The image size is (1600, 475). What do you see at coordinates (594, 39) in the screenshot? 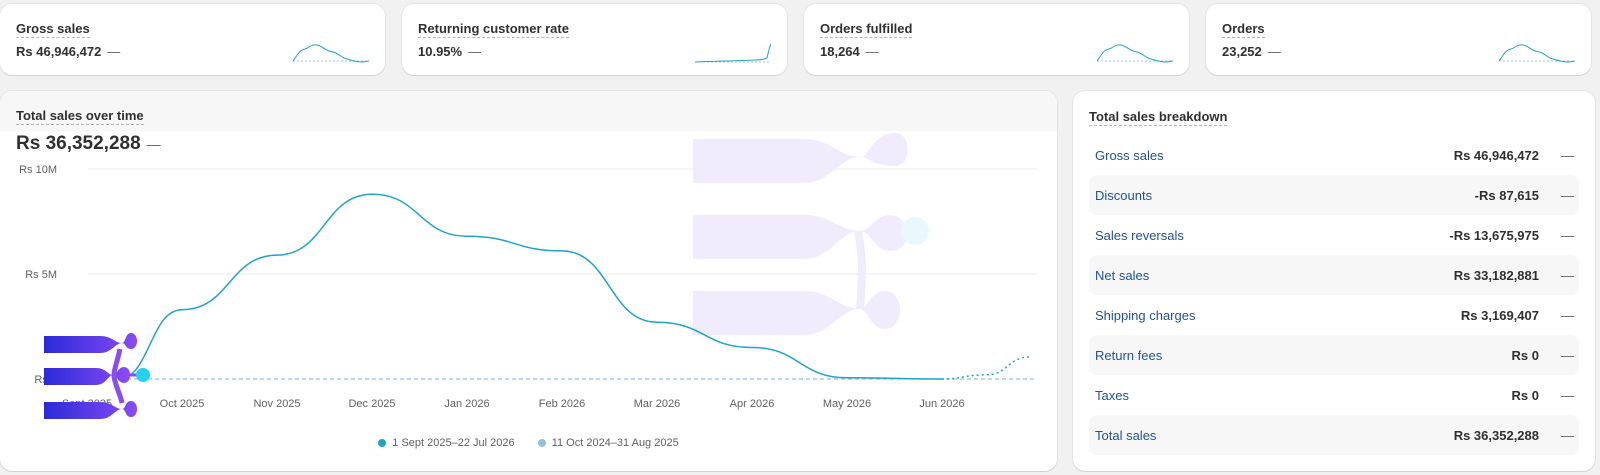
I see `kpi-card-returning-customer-rate: Returning customer rate 10.95% —` at bounding box center [594, 39].